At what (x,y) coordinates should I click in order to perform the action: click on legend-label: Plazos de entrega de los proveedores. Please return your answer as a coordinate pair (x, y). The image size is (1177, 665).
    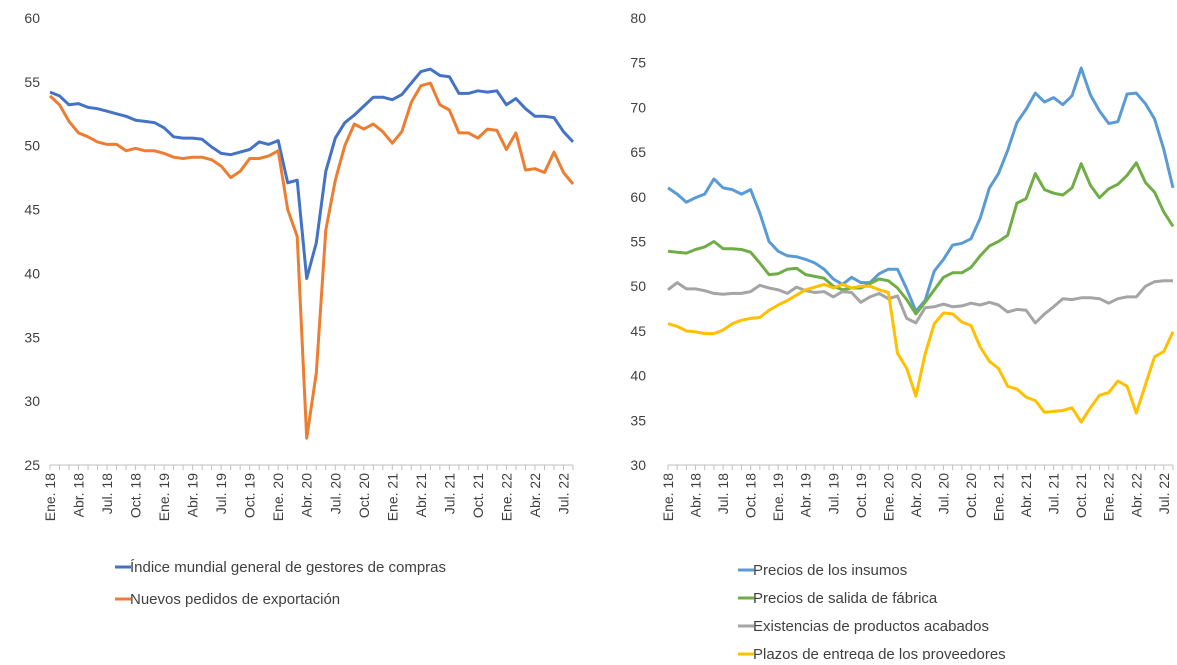
    Looking at the image, I should click on (879, 653).